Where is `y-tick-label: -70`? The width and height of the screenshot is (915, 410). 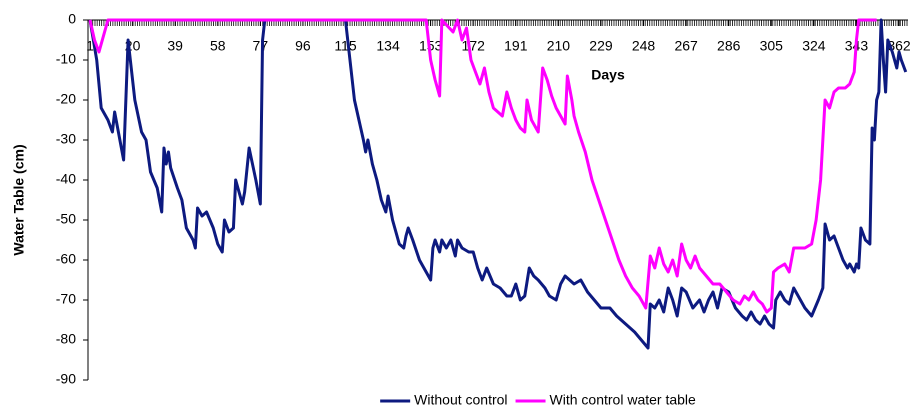
y-tick-label: -70 is located at coordinates (66, 299).